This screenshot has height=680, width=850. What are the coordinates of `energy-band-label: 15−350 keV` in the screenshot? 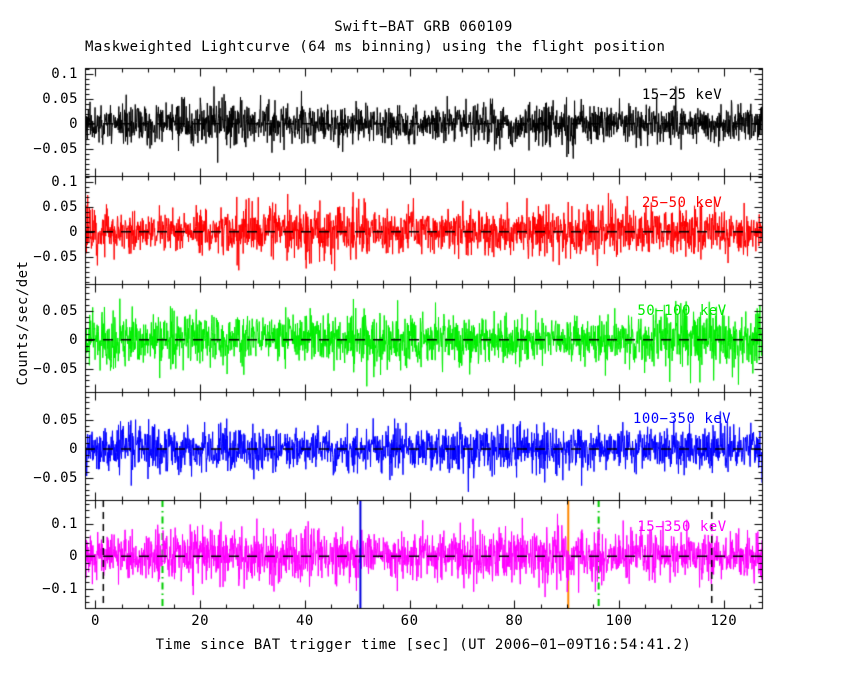 It's located at (682, 527).